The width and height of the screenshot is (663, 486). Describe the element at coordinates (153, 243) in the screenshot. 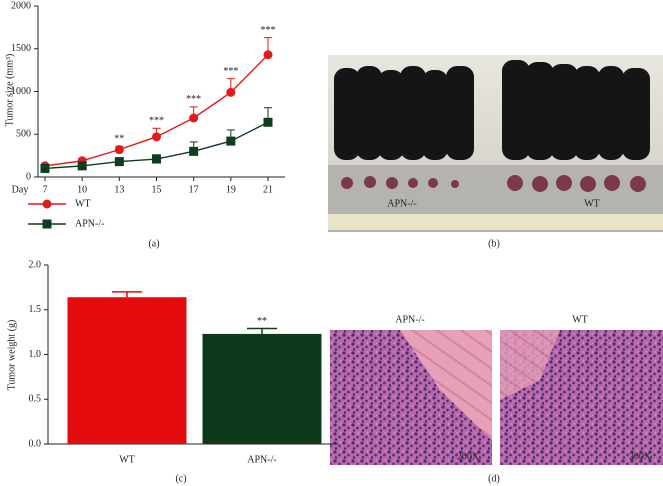

I see `panel-label: (a)` at that location.